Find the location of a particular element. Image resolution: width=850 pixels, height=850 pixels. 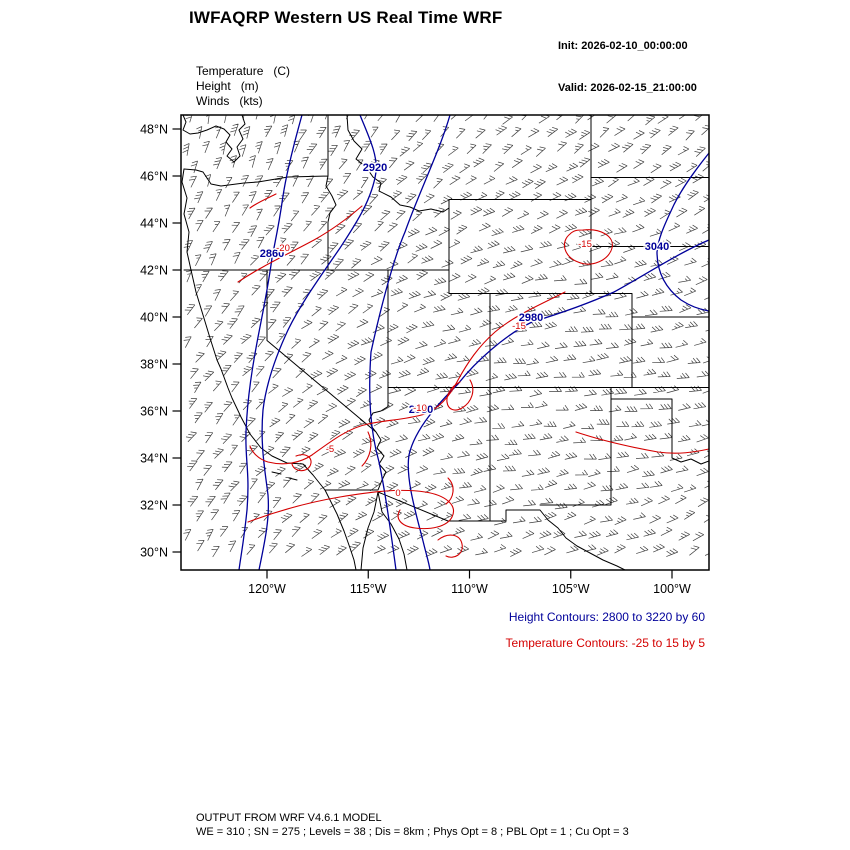

page-title: IWFAQRP Western US Real Time WRF is located at coordinates (346, 17).